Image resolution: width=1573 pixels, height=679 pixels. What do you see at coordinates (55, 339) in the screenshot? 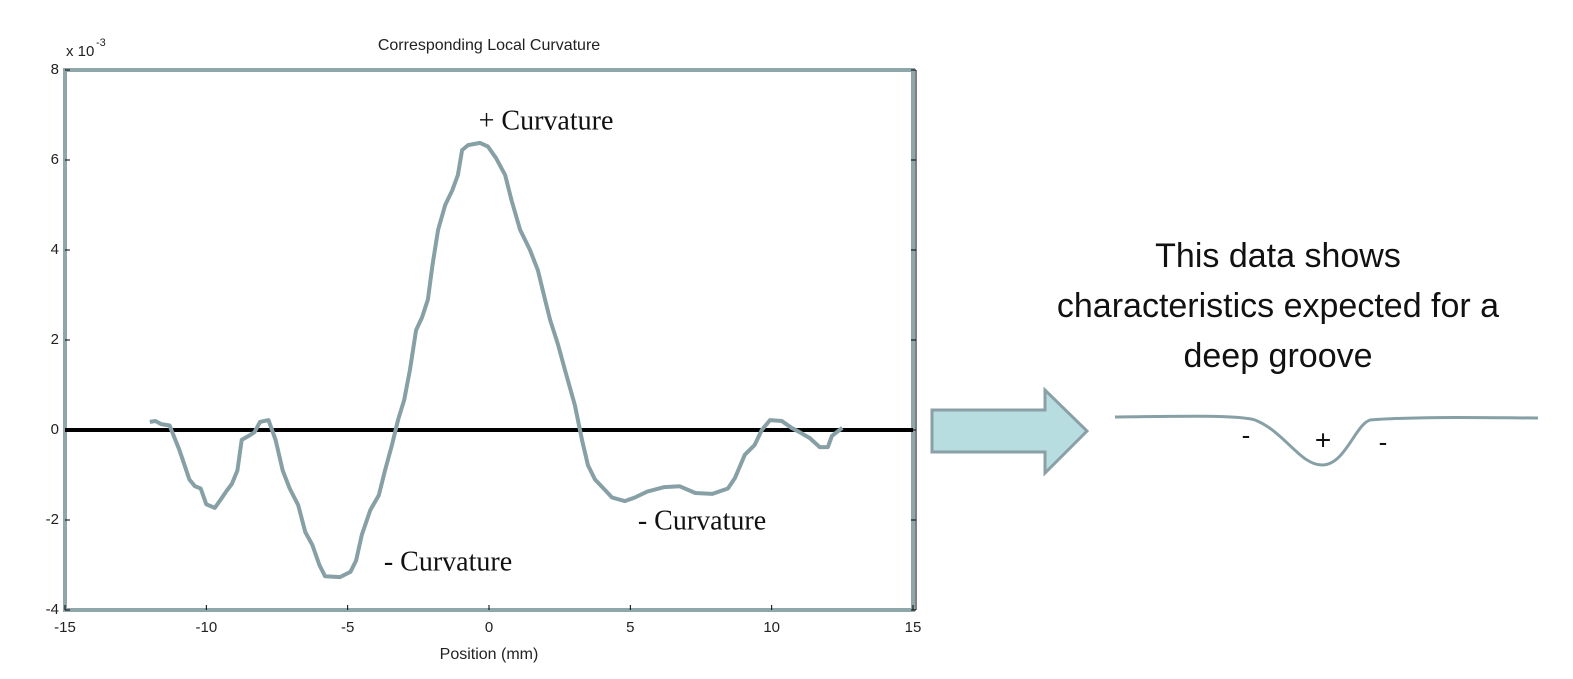
I see `y-tick-label: 2` at bounding box center [55, 339].